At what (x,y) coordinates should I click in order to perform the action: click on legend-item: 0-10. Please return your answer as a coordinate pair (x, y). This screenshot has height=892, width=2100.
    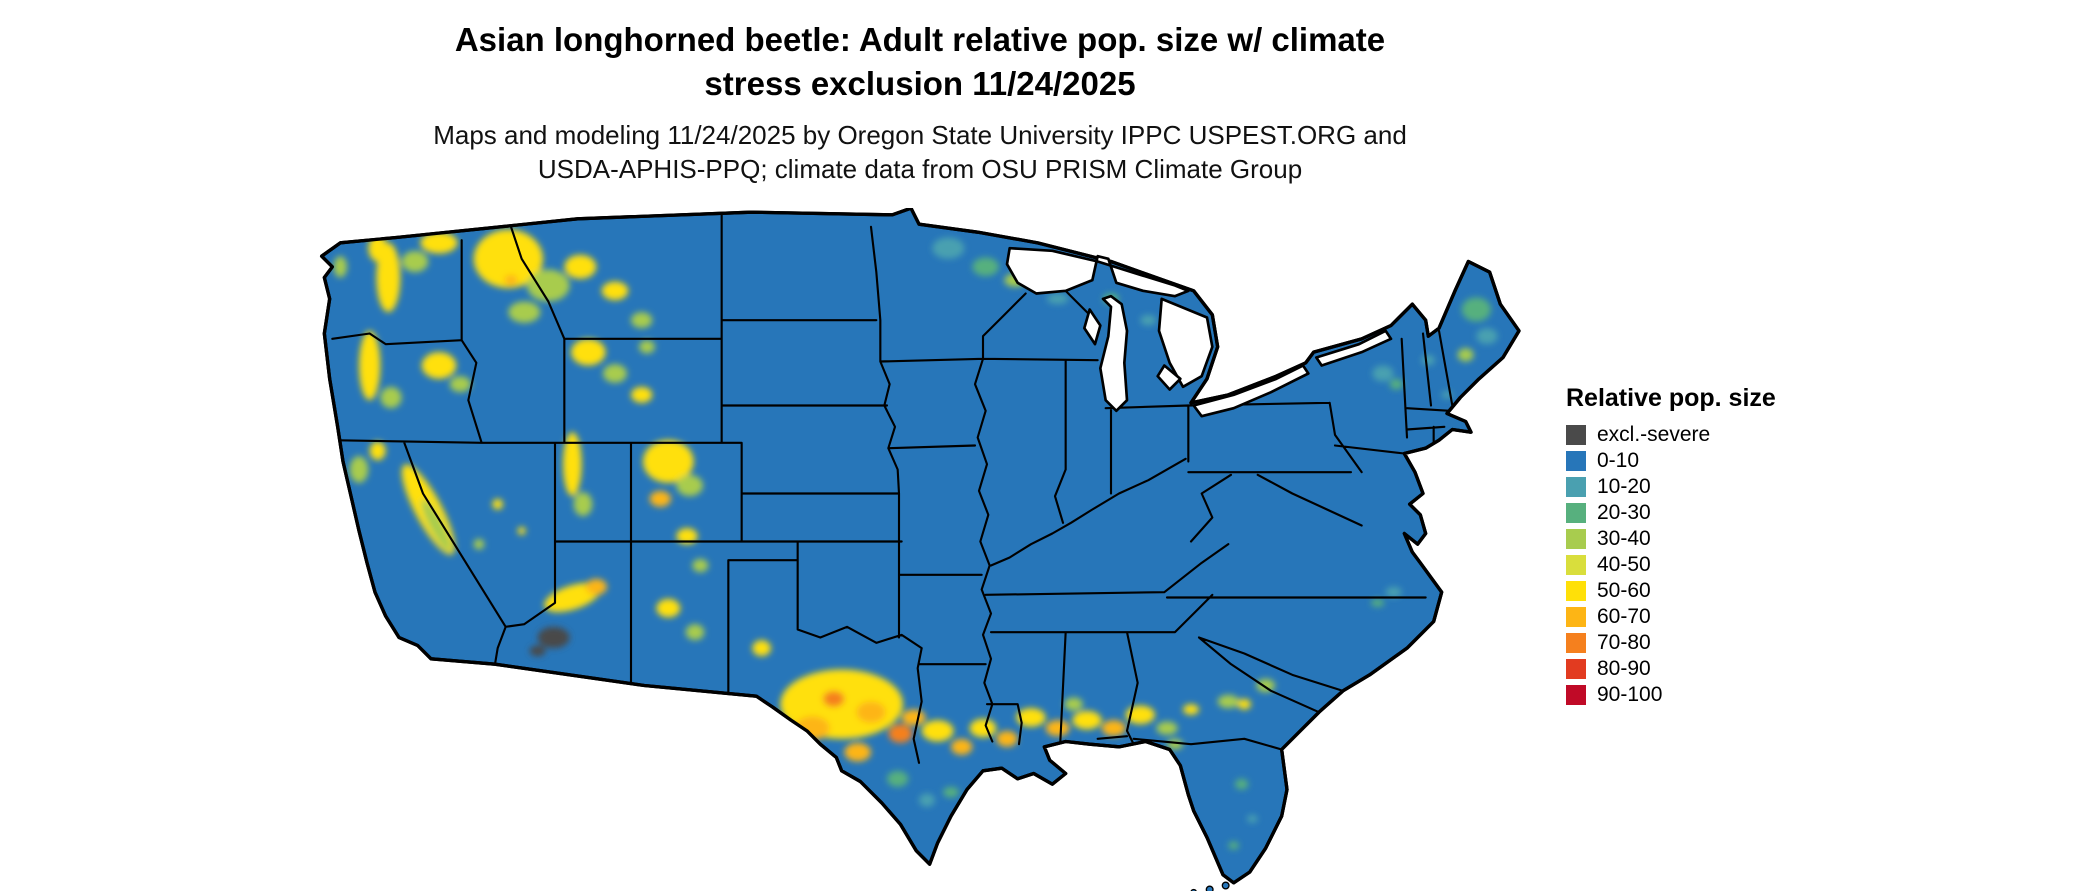
    Looking at the image, I should click on (1671, 460).